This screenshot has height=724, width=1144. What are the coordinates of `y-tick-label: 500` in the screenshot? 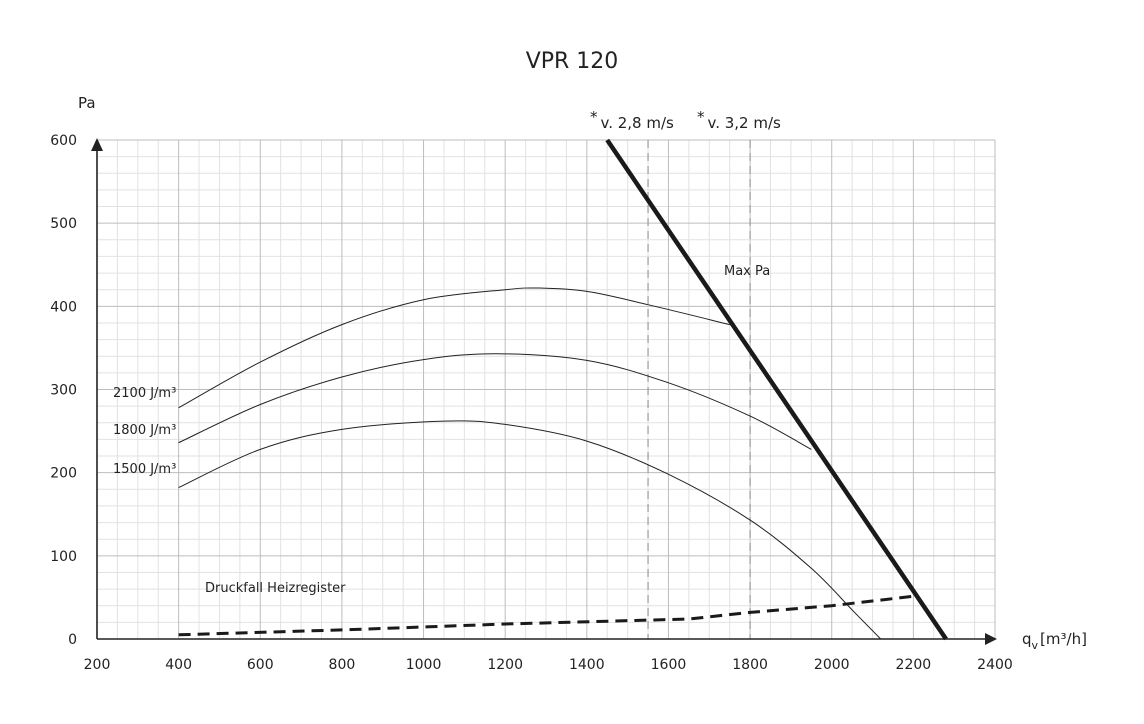 It's located at (63, 224).